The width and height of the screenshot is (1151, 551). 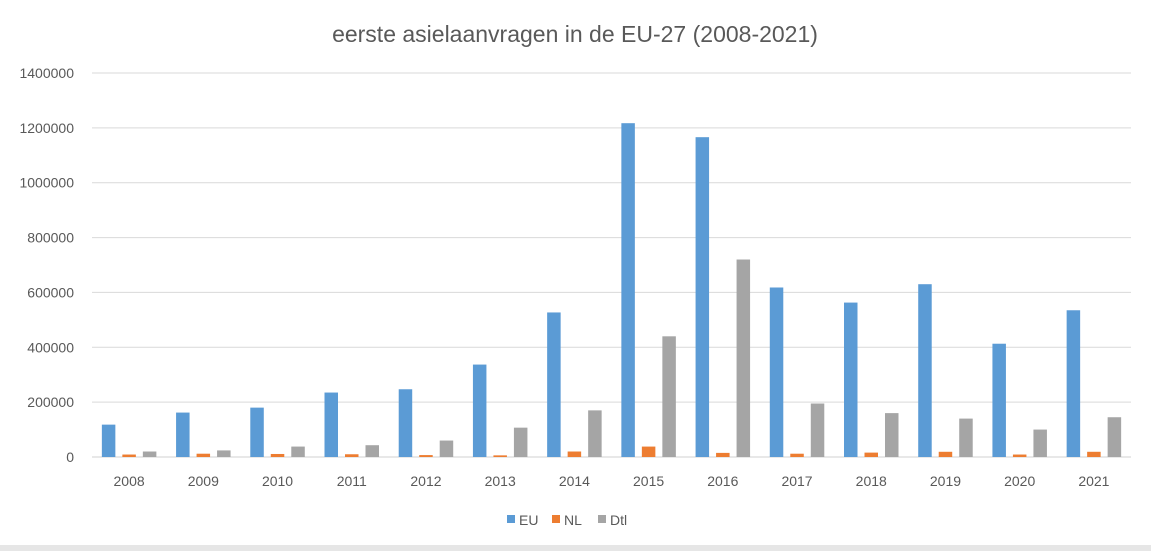 I want to click on bar-dtl-2013, so click(x=520, y=442).